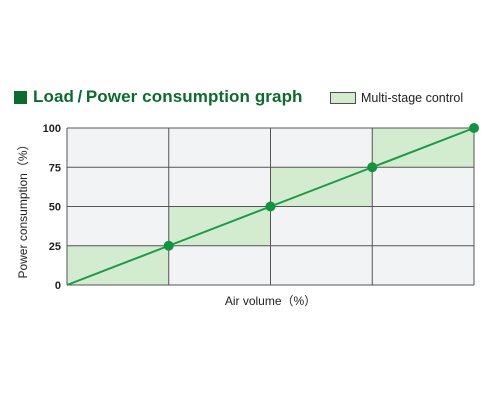 This screenshot has height=400, width=500. I want to click on y-tick-label-4: 100, so click(52, 129).